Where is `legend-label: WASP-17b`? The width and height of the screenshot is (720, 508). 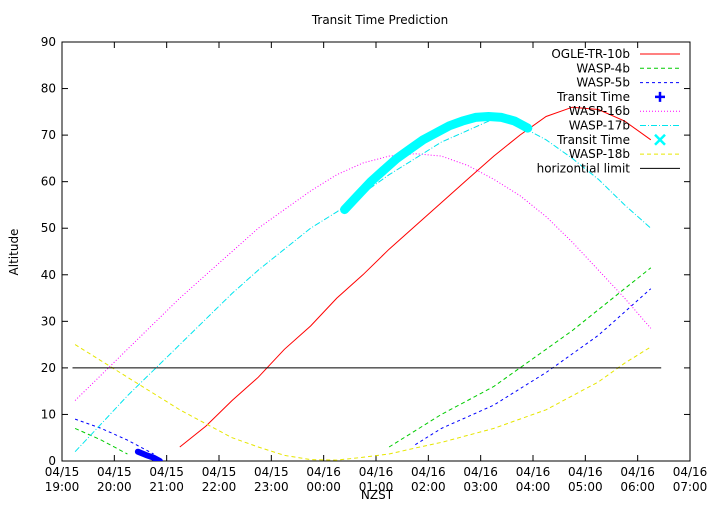
legend-label: WASP-17b is located at coordinates (599, 126).